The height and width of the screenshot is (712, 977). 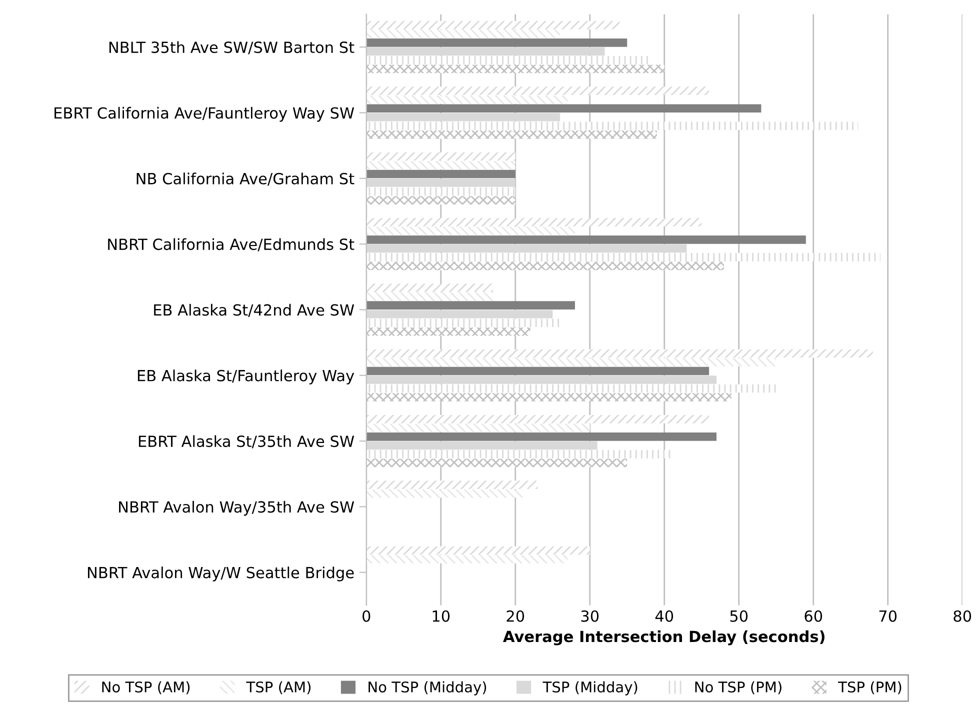 What do you see at coordinates (739, 616) in the screenshot?
I see `x-tick-label: 50` at bounding box center [739, 616].